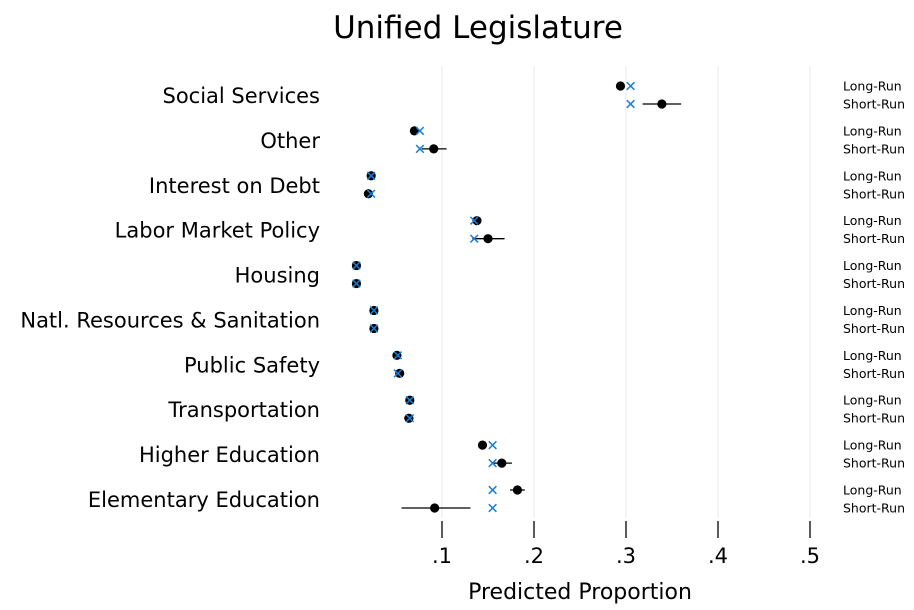  Describe the element at coordinates (234, 186) in the screenshot. I see `category-label: Interest on Debt` at that location.